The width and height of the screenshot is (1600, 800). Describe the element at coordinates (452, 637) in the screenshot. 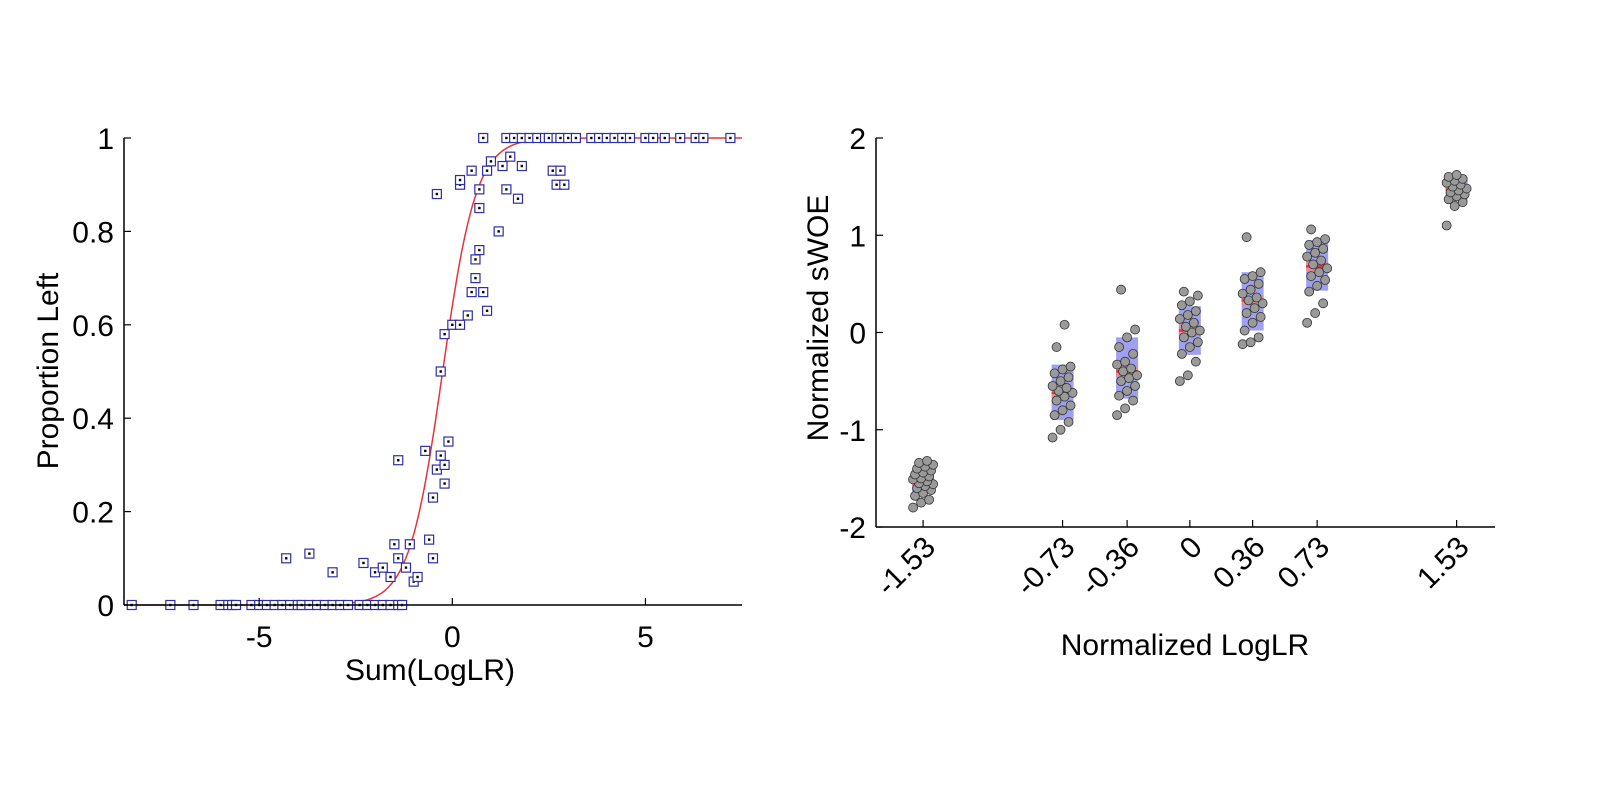

I see `x-tick-label: 0` at that location.